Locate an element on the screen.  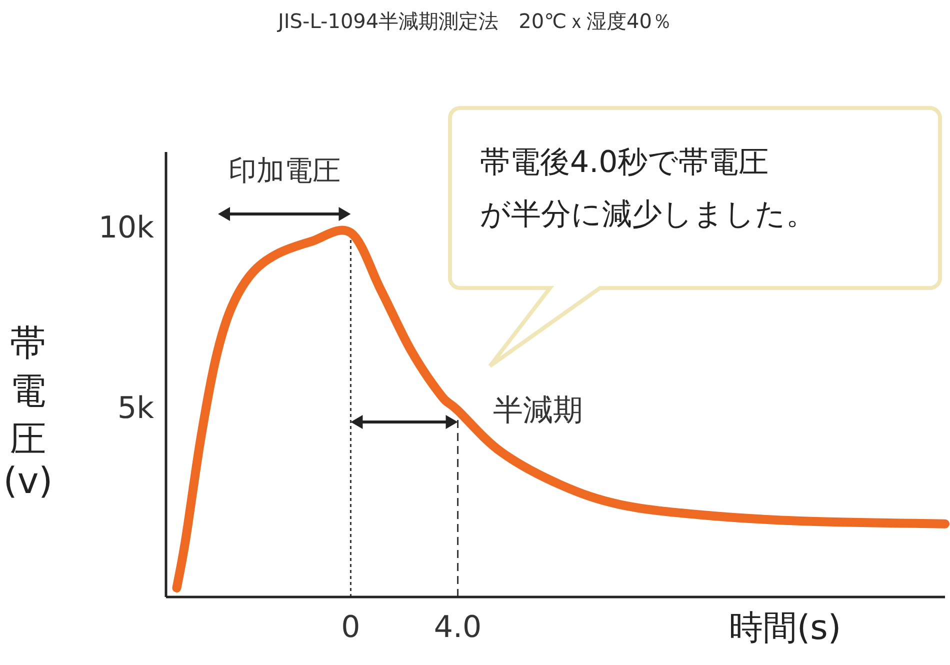
chart-title: JIS-L-1094半減期測定法 20℃ｘ湿度40％ is located at coordinates (474, 21).